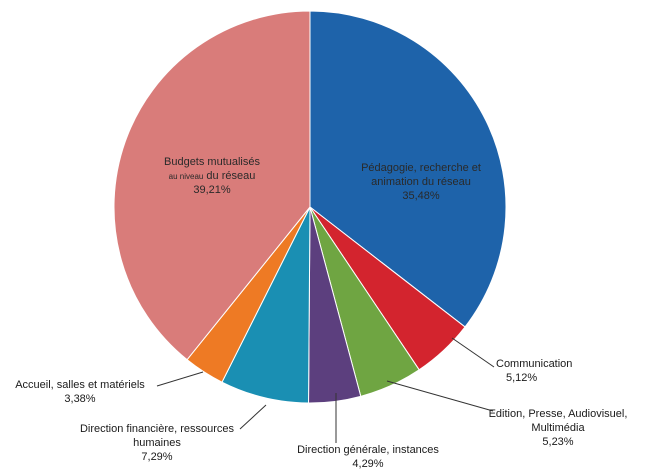 The height and width of the screenshot is (473, 646). Describe the element at coordinates (80, 385) in the screenshot. I see `slice-label-line: Accueil, salles et matériels` at that location.